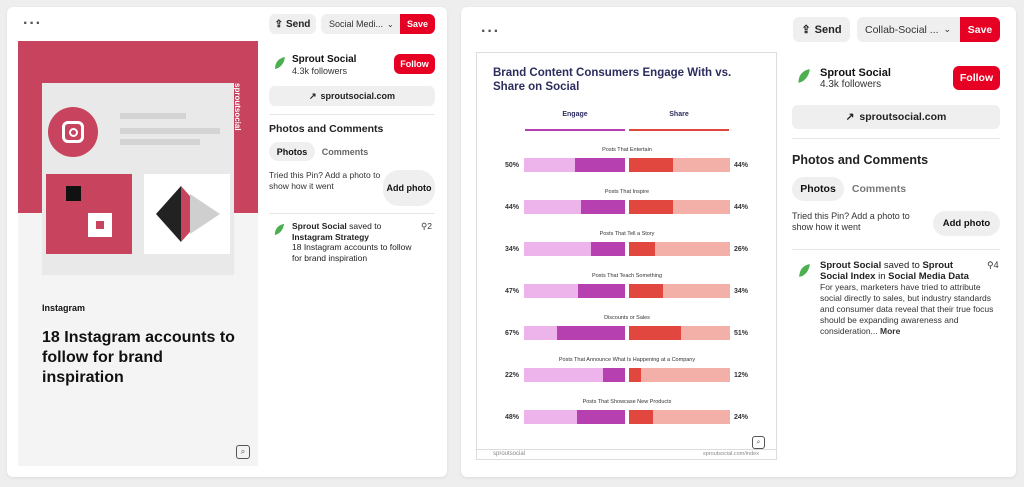 The width and height of the screenshot is (1024, 487). I want to click on category-label: Discounts or Sales, so click(627, 318).